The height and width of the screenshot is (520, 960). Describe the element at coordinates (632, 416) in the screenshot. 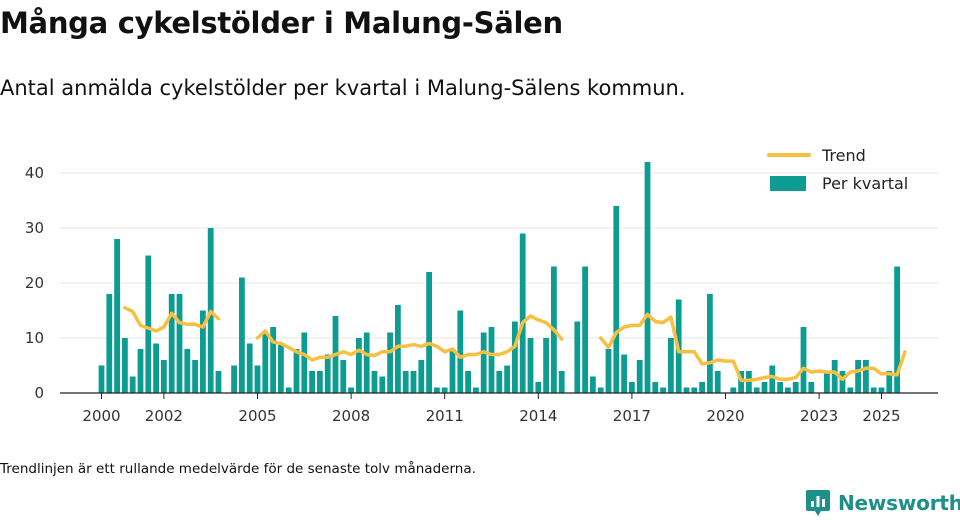

I see `x-tick-label: 2017` at that location.